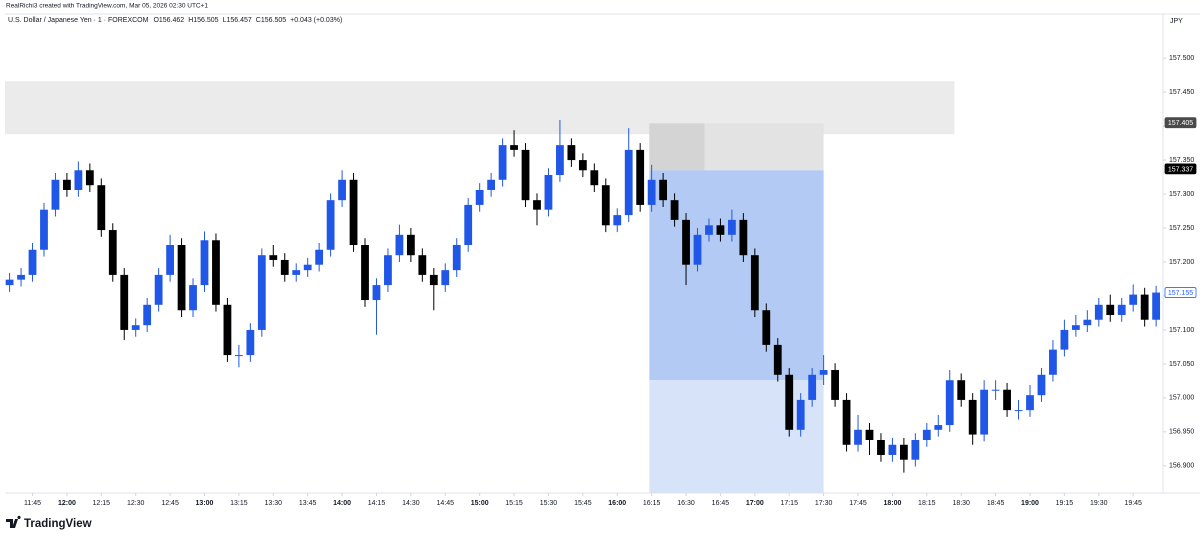 This screenshot has width=1200, height=544. Describe the element at coordinates (274, 503) in the screenshot. I see `x-tick-label: 13:30` at that location.